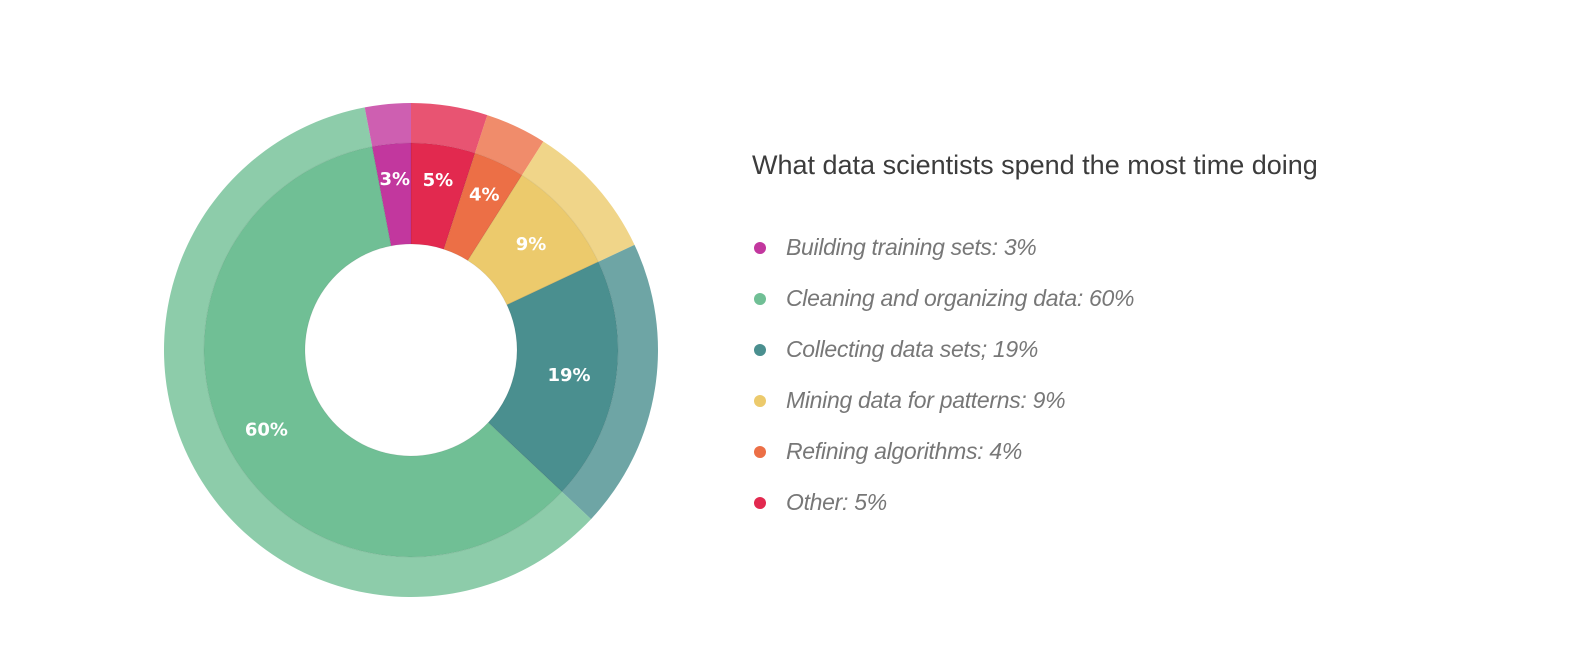 This screenshot has height=652, width=1596. I want to click on slice-outer-other, so click(449, 128).